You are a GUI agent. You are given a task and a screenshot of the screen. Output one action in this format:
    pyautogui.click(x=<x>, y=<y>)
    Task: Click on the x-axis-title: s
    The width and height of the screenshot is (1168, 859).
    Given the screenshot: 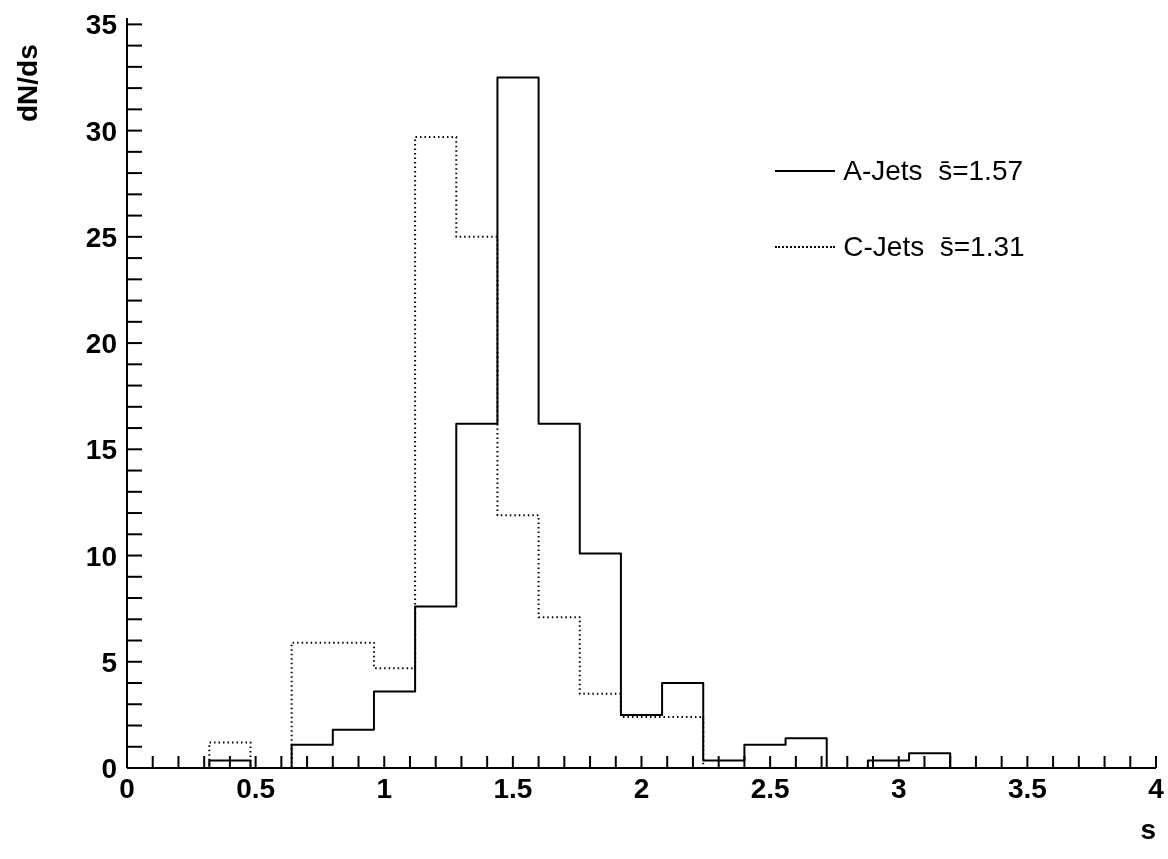 What is the action you would take?
    pyautogui.click(x=1148, y=830)
    